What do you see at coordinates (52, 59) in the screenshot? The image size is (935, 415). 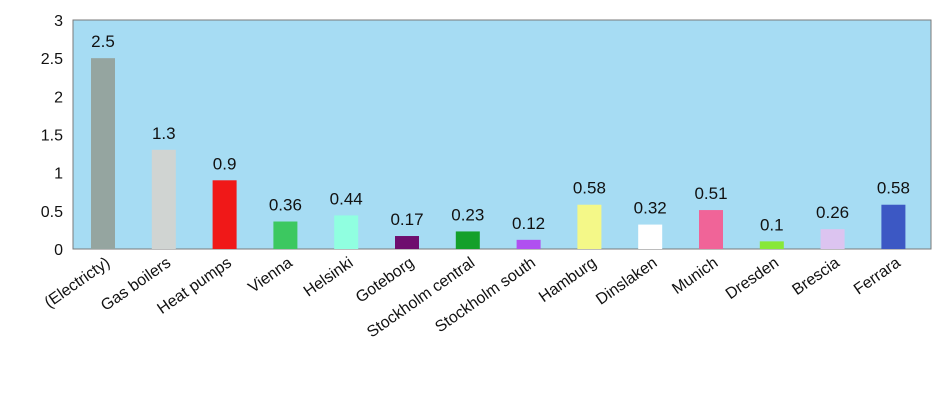 I see `y-tick-label: 2.5` at bounding box center [52, 59].